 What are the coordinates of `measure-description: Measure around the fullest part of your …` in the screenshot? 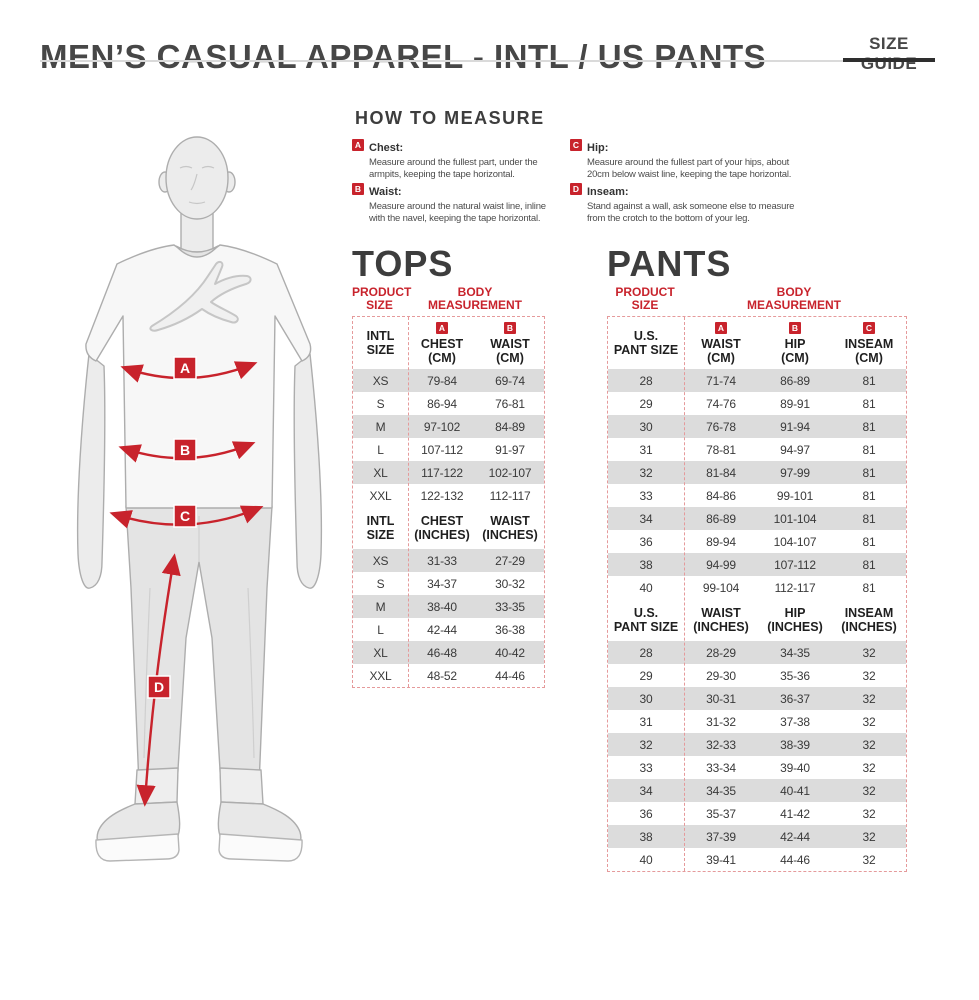 It's located at (689, 168).